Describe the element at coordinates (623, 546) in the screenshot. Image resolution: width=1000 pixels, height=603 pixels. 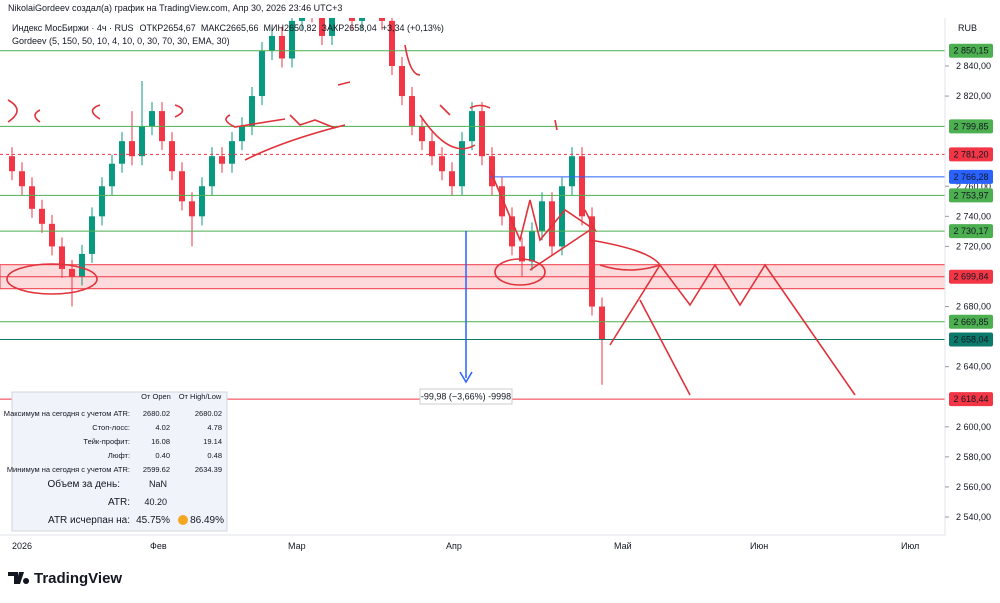
I see `time-label: Май` at that location.